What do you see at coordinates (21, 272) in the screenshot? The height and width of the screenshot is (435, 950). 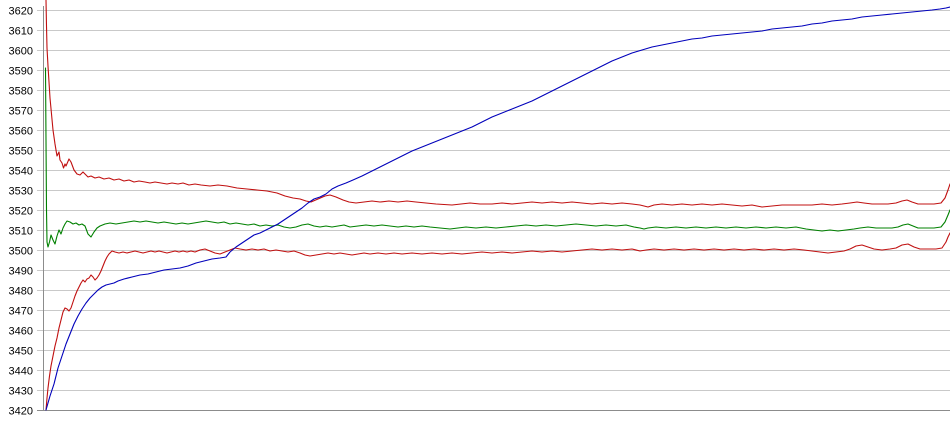 I see `y-axis-label: 3490` at bounding box center [21, 272].